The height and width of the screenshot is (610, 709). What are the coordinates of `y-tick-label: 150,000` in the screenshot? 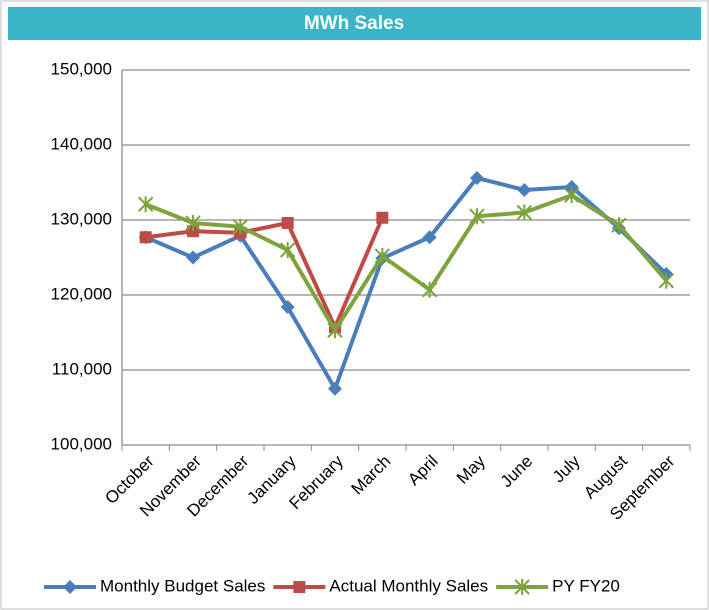 It's located at (81, 68).